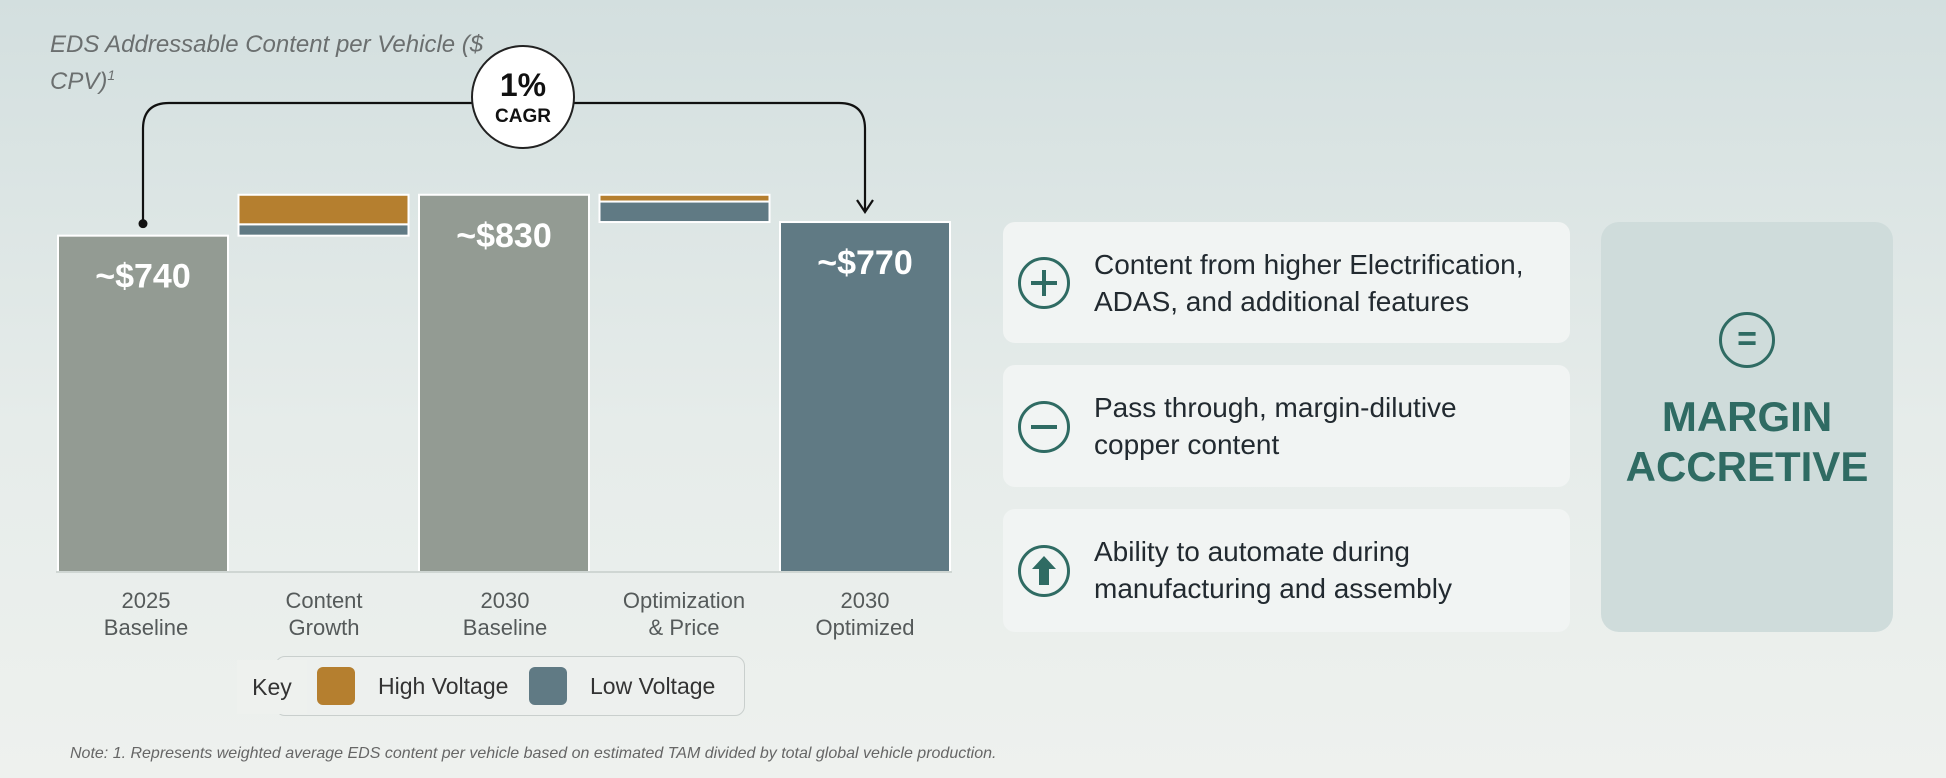  What do you see at coordinates (1747, 340) in the screenshot?
I see `equals-circle-icon: =` at bounding box center [1747, 340].